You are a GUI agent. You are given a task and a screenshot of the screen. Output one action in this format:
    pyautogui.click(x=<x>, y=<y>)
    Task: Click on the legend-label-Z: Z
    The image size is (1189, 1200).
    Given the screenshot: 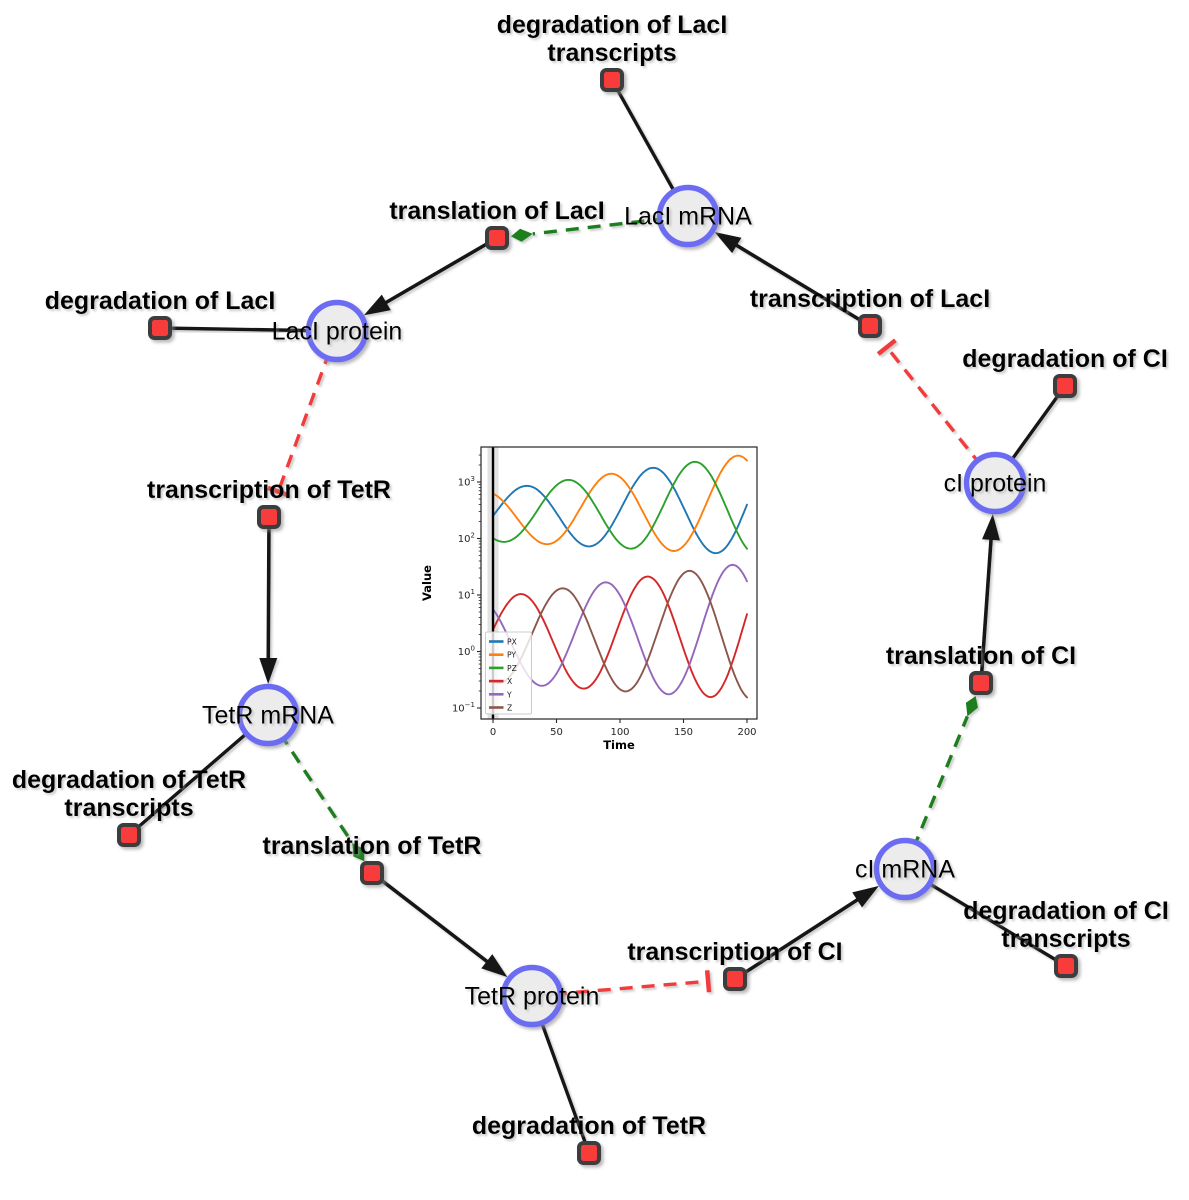 What is the action you would take?
    pyautogui.click(x=509, y=708)
    